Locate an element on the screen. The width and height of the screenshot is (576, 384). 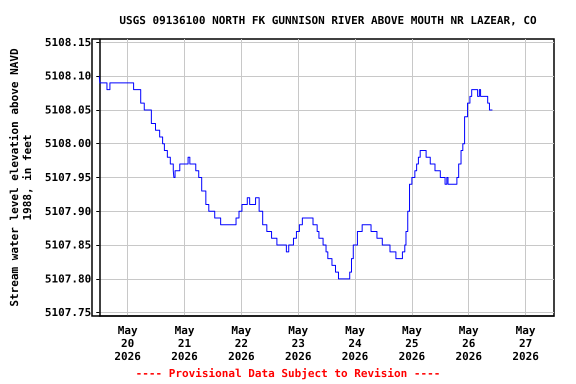
x-tick-label: May 25 2026 is located at coordinates (412, 343).